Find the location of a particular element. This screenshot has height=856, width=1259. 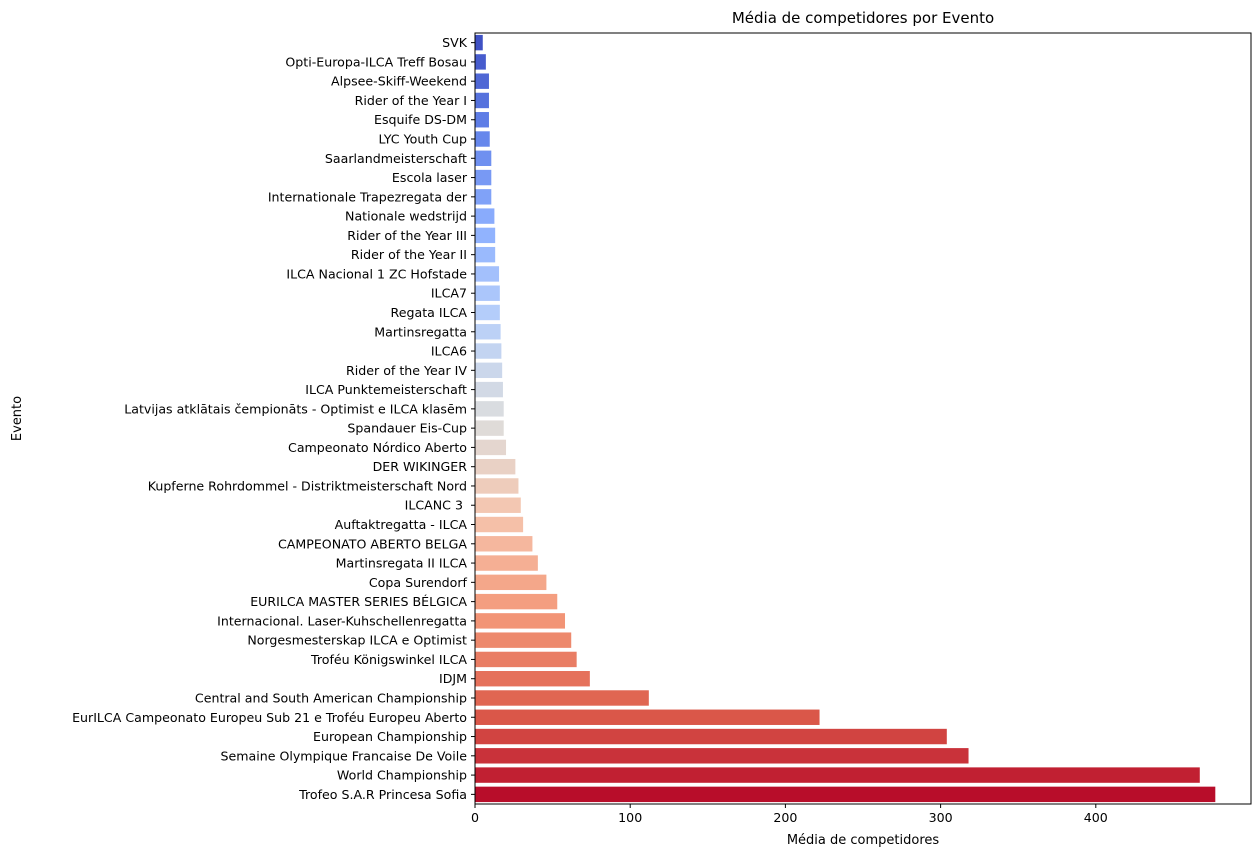

x-axis-label: Média de competidores is located at coordinates (863, 840).